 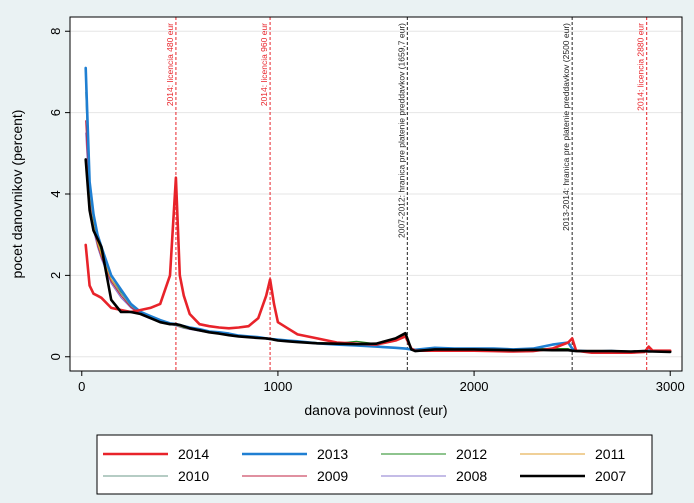 I want to click on legend: 2014 2013 2012 2011 2010 2009 2008 2007, so click(x=374, y=464).